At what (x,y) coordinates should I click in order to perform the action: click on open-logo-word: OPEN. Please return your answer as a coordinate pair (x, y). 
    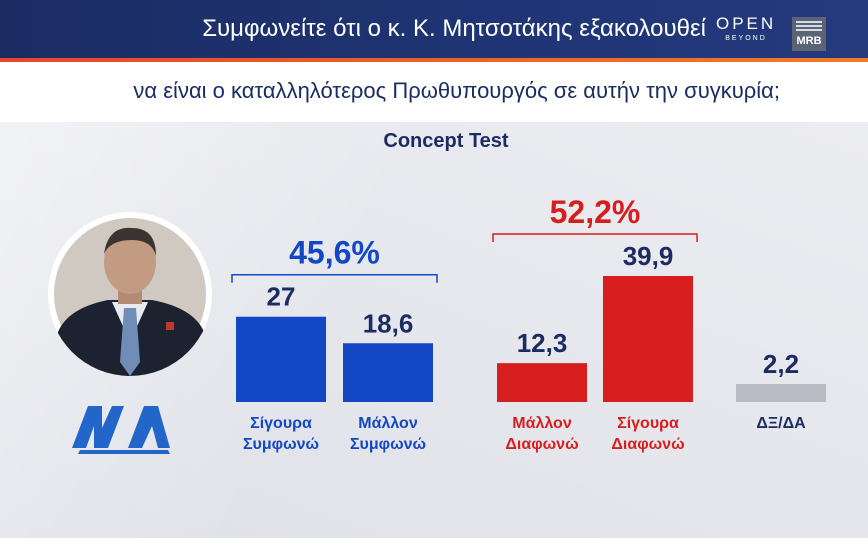
    Looking at the image, I should click on (746, 23).